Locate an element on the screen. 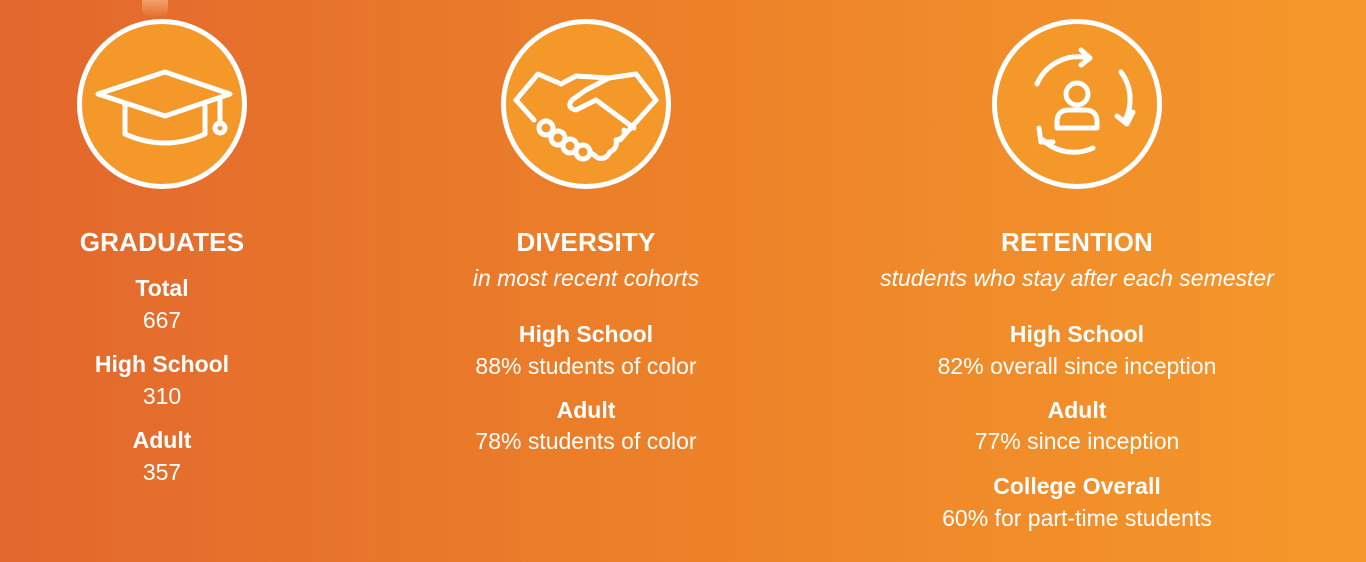 The height and width of the screenshot is (562, 1366). graduation-cap-icon is located at coordinates (164, 107).